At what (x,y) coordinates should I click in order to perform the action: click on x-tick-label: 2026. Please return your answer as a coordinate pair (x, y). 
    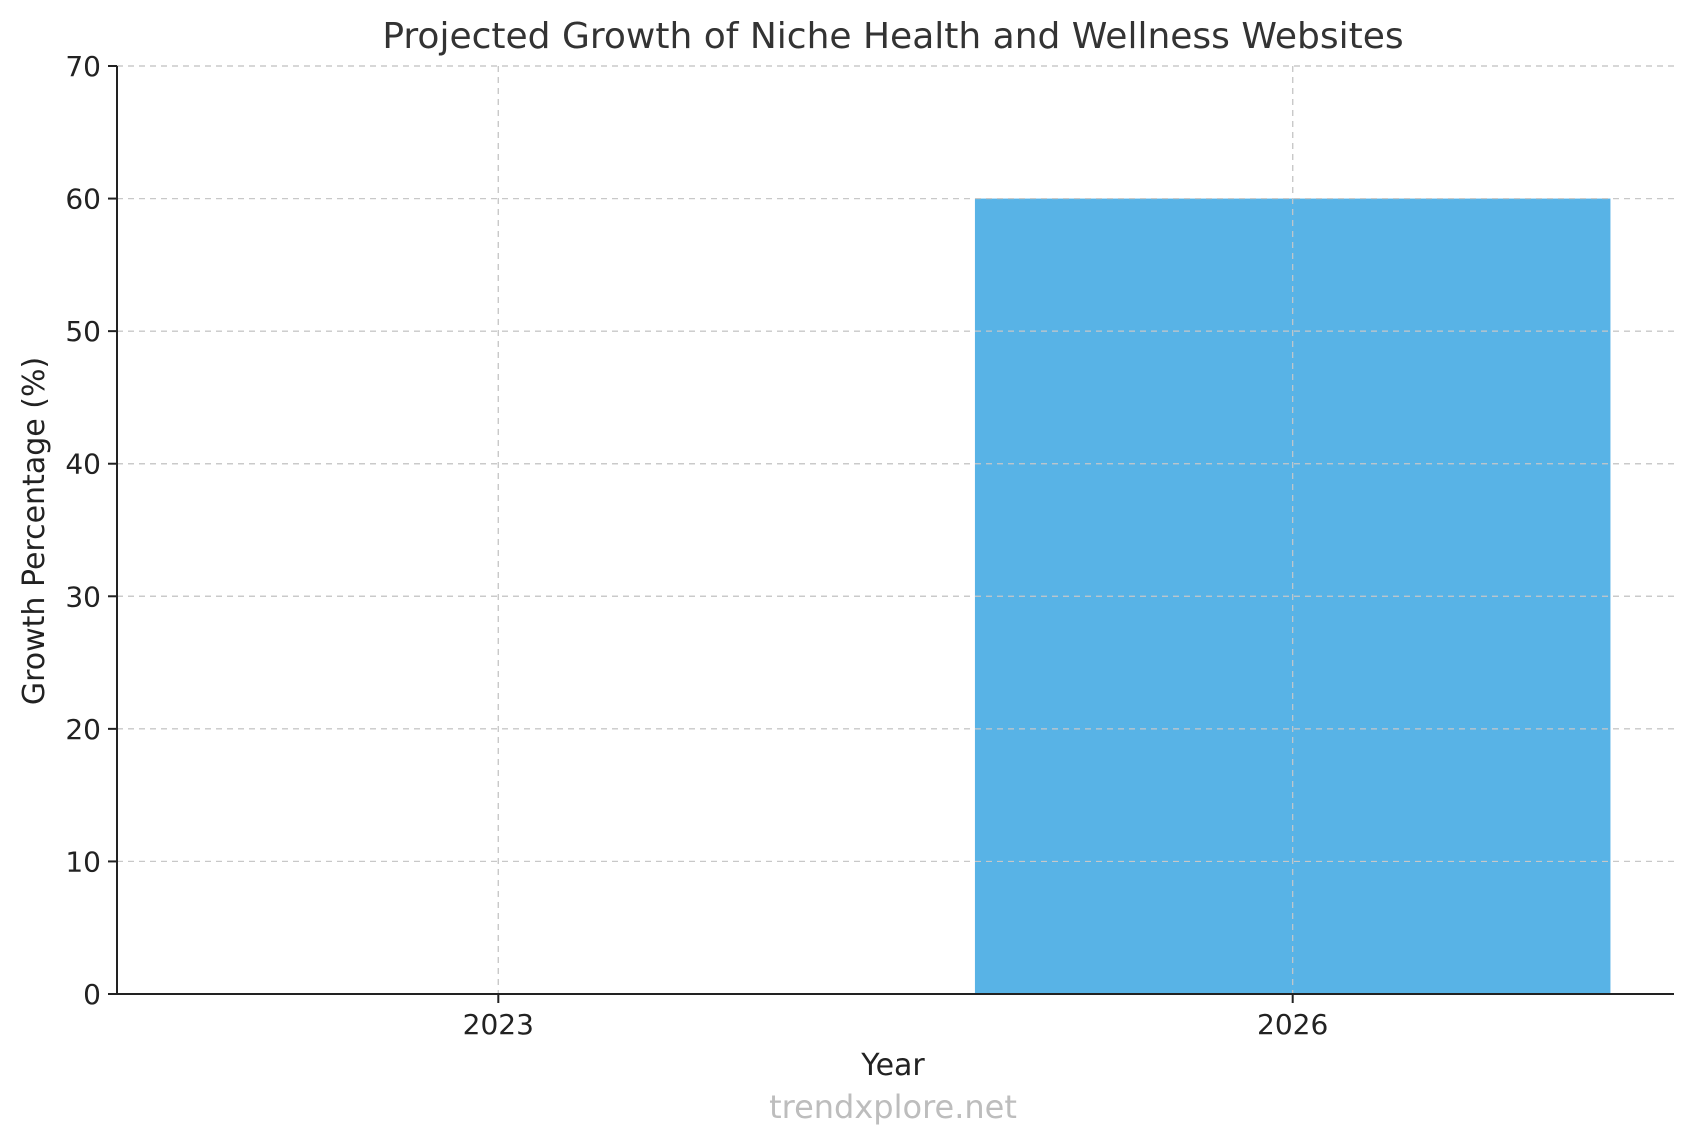
    Looking at the image, I should click on (1292, 1024).